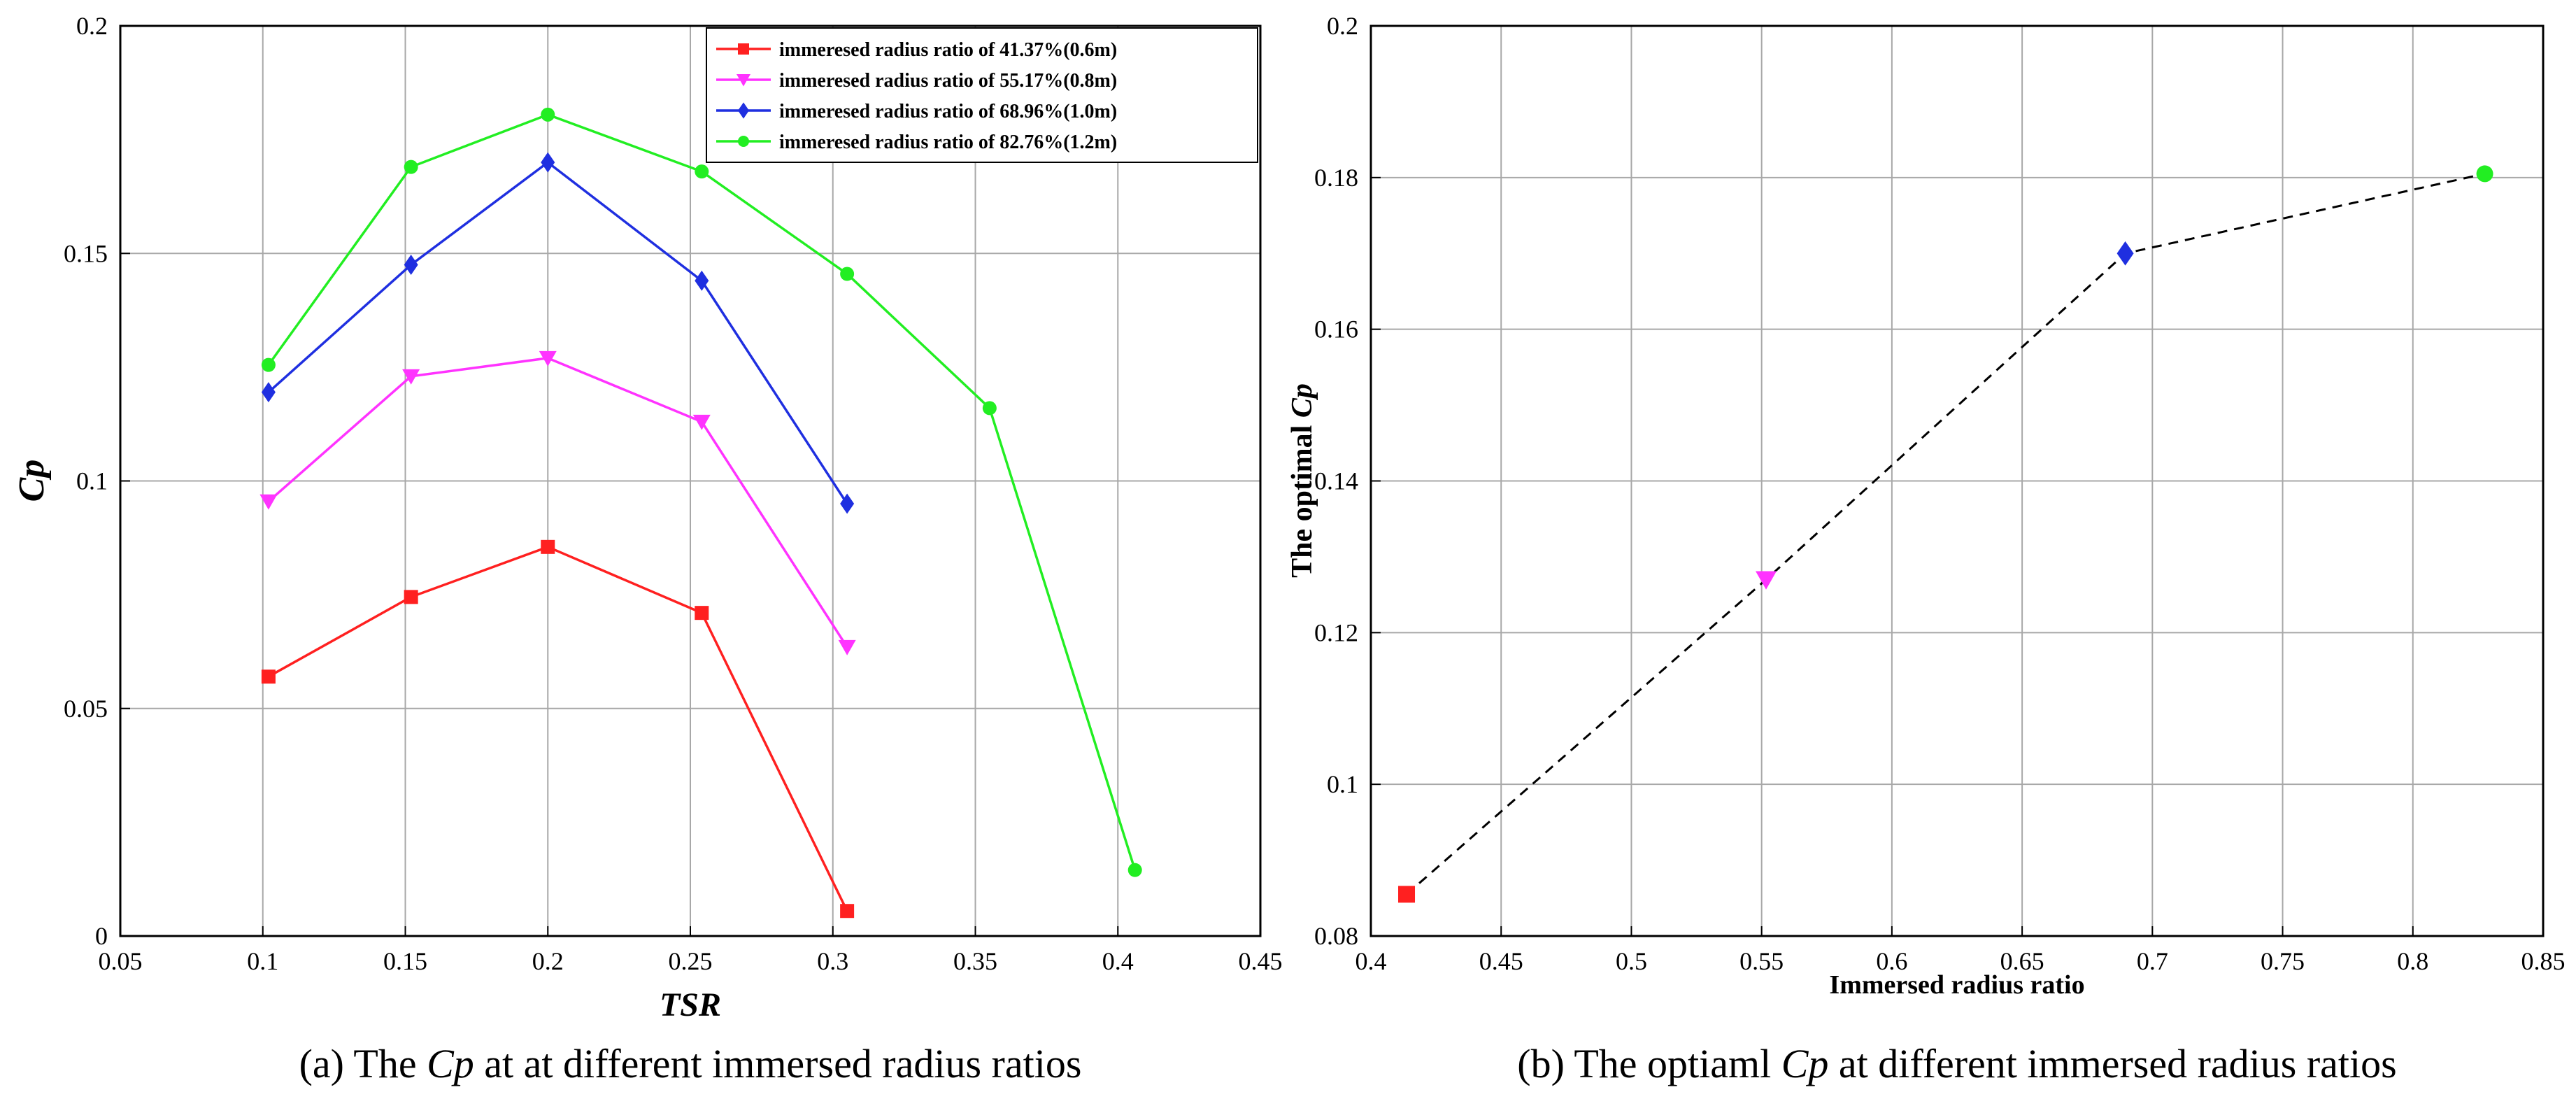  What do you see at coordinates (1336, 178) in the screenshot?
I see `y-tick-label: 0.18` at bounding box center [1336, 178].